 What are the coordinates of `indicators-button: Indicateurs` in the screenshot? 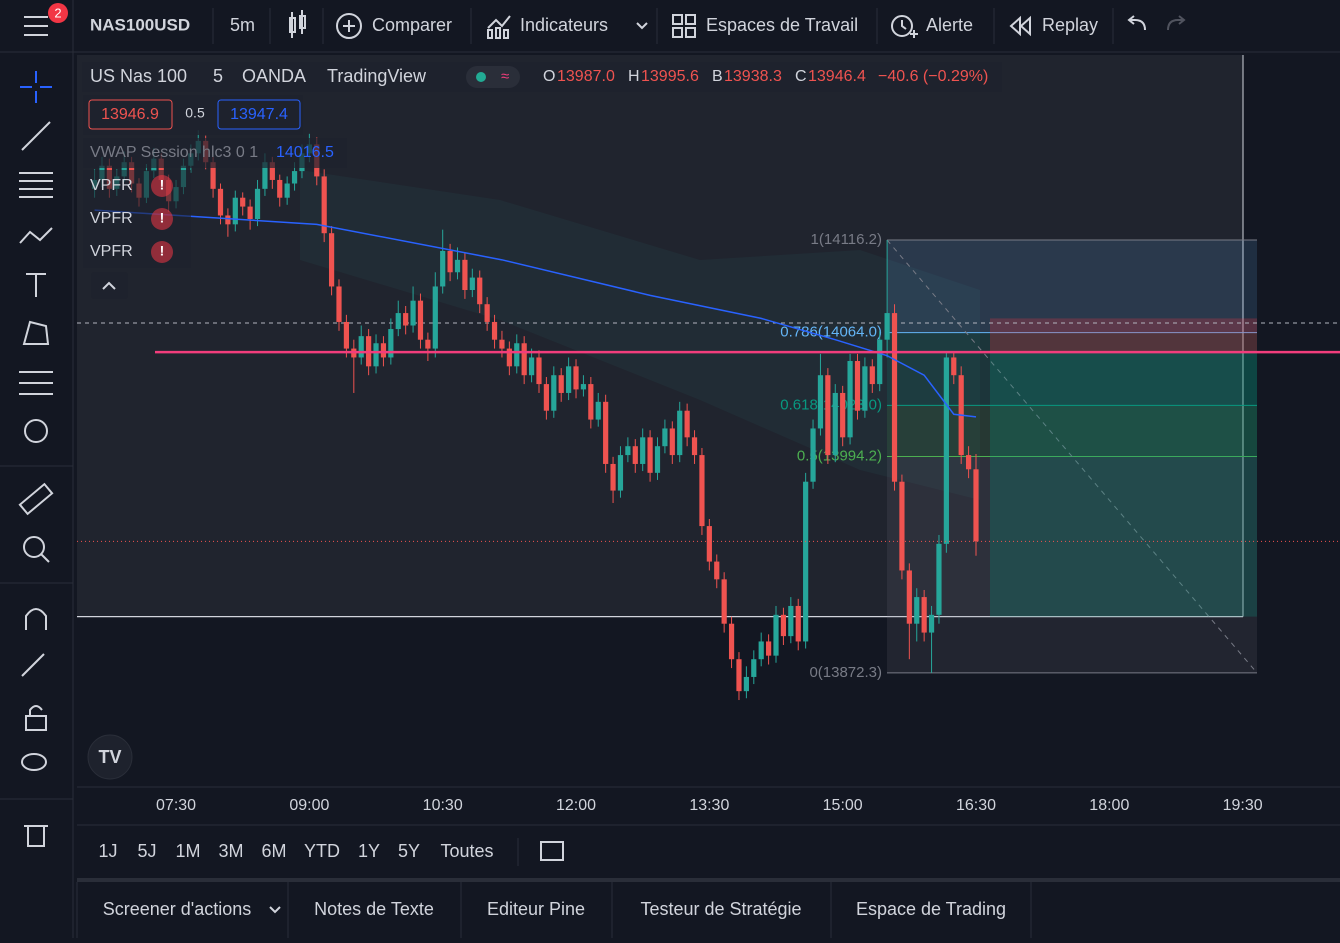 It's located at (564, 25).